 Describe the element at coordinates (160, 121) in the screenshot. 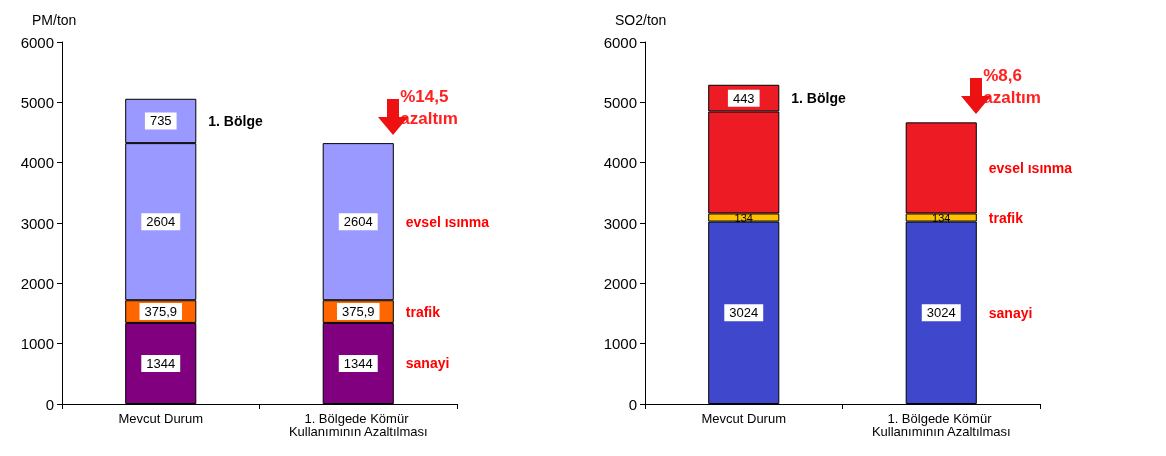

I see `data-label: 735` at that location.